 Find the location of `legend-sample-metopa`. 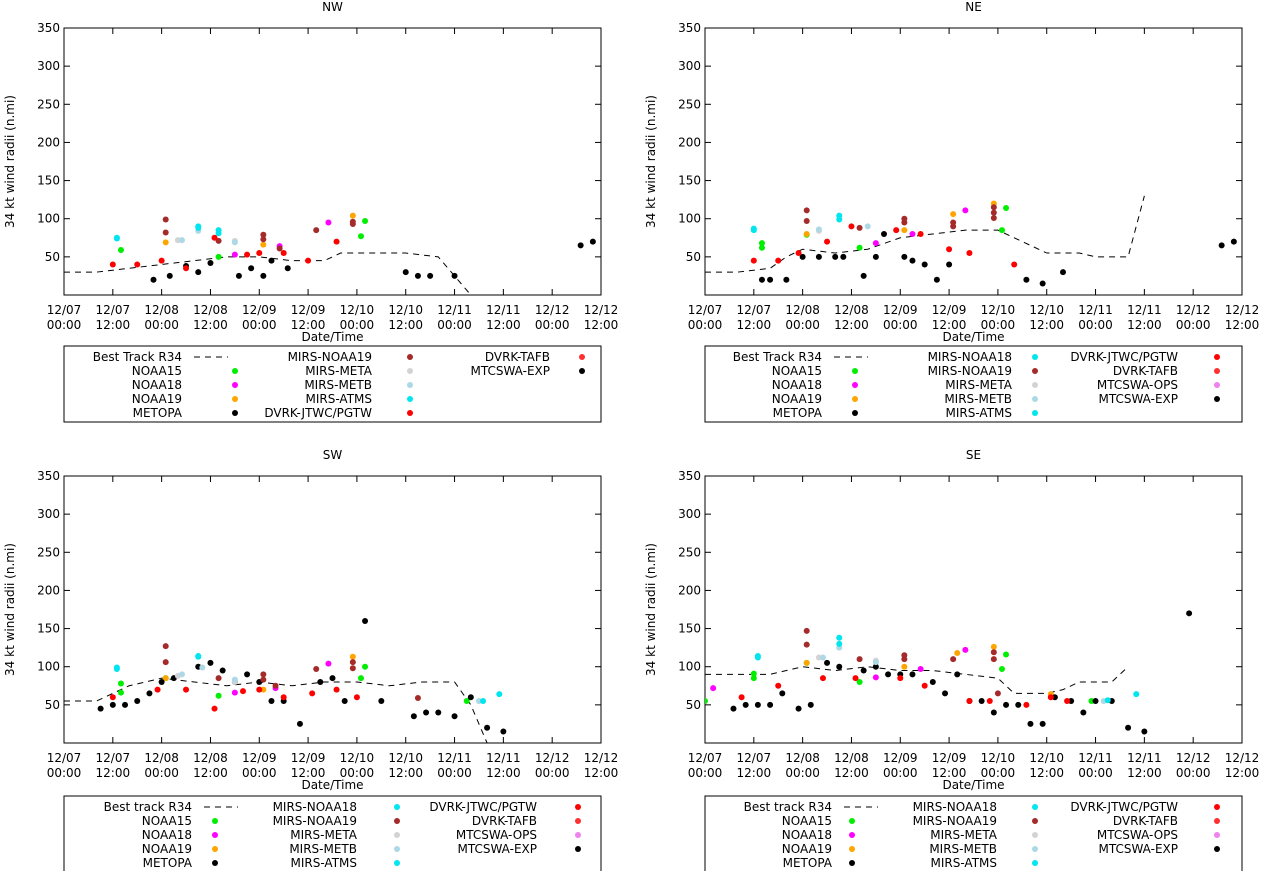

legend-sample-metopa is located at coordinates (215, 863).